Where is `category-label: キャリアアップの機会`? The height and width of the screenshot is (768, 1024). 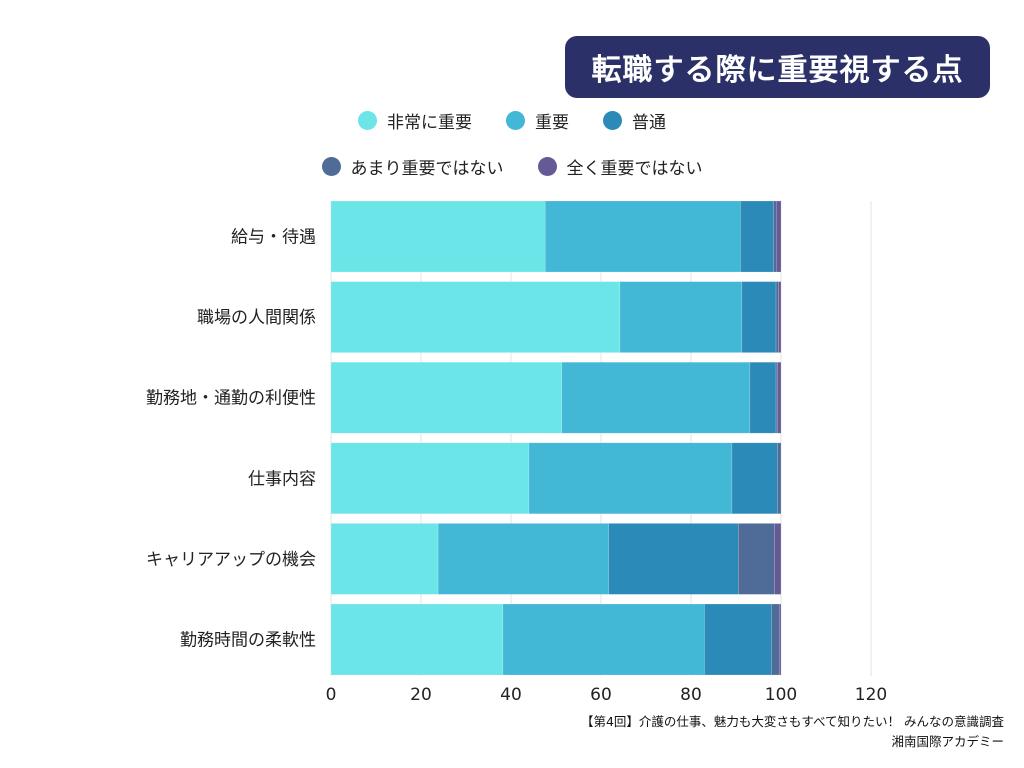
category-label: キャリアアップの機会 is located at coordinates (231, 560).